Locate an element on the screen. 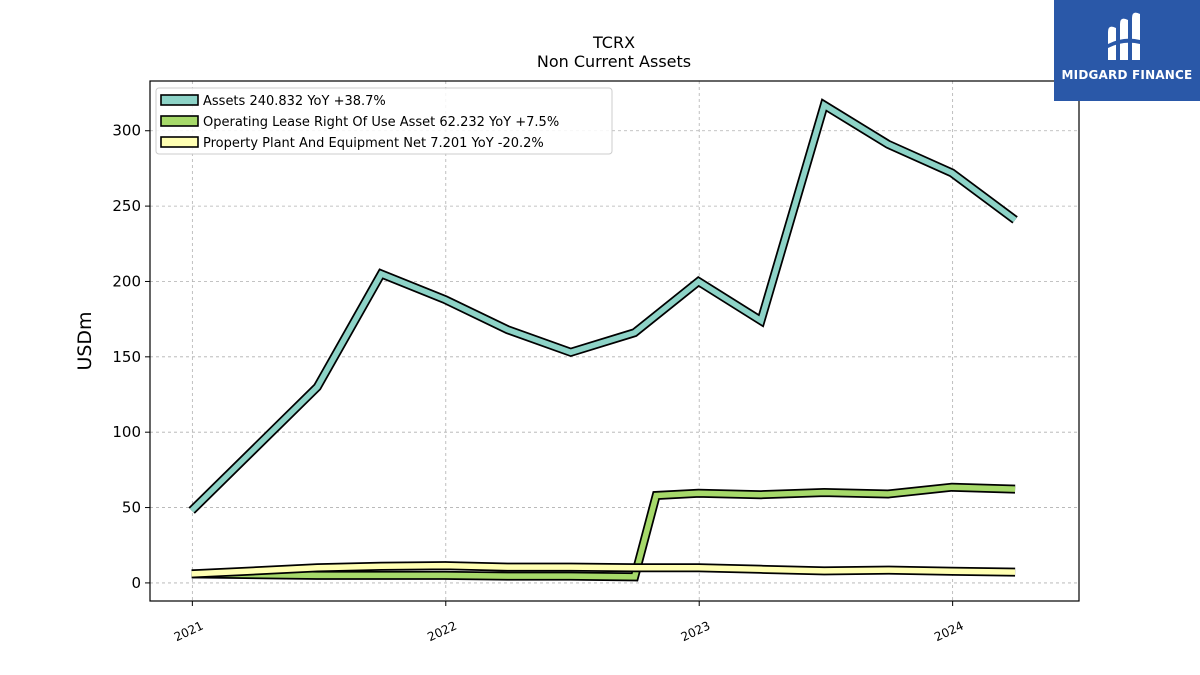 The width and height of the screenshot is (1200, 675). x-tick-label: 2024 is located at coordinates (949, 632).